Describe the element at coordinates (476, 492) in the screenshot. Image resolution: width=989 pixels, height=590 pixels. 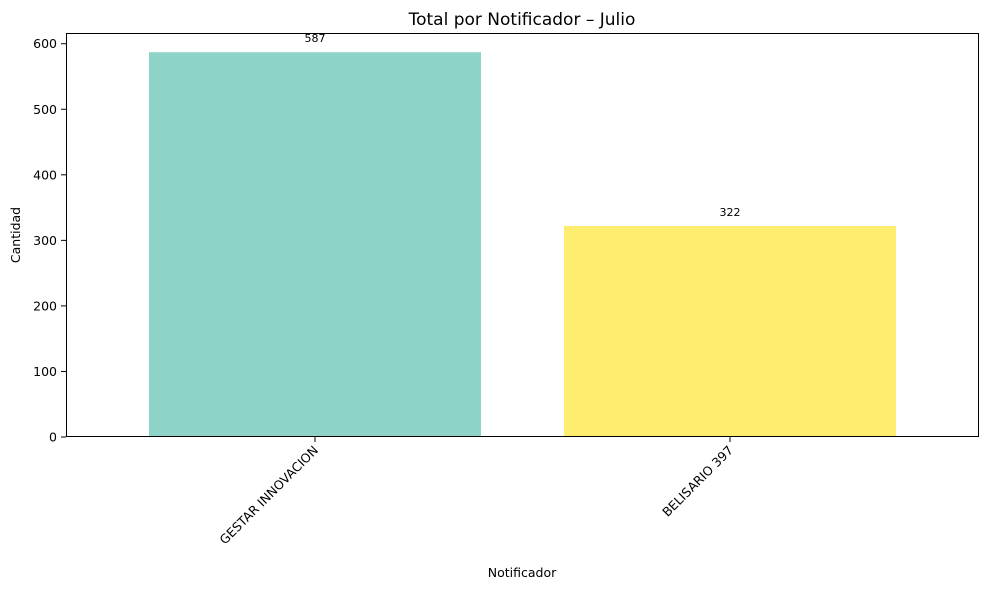
I see `x-axis-ticks: GESTAR INNOVACION BELISARIO 397` at that location.